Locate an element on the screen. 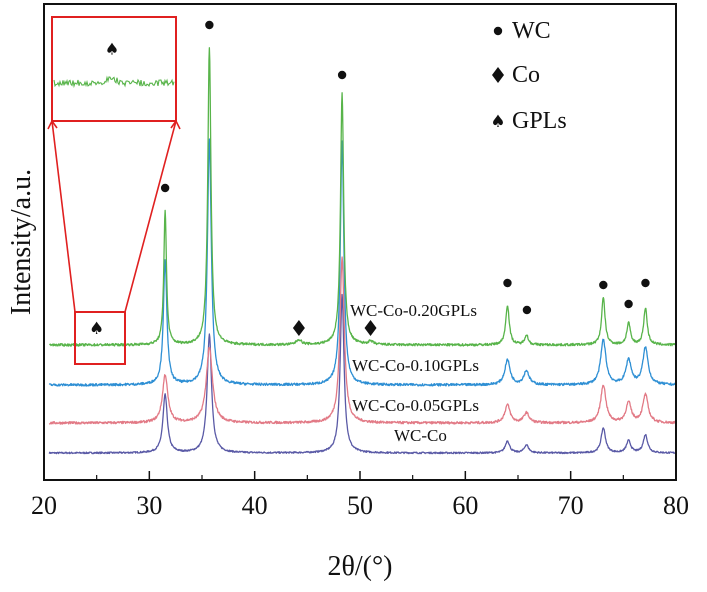 This screenshot has height=592, width=707. x-tick-label: 40 is located at coordinates (255, 505).